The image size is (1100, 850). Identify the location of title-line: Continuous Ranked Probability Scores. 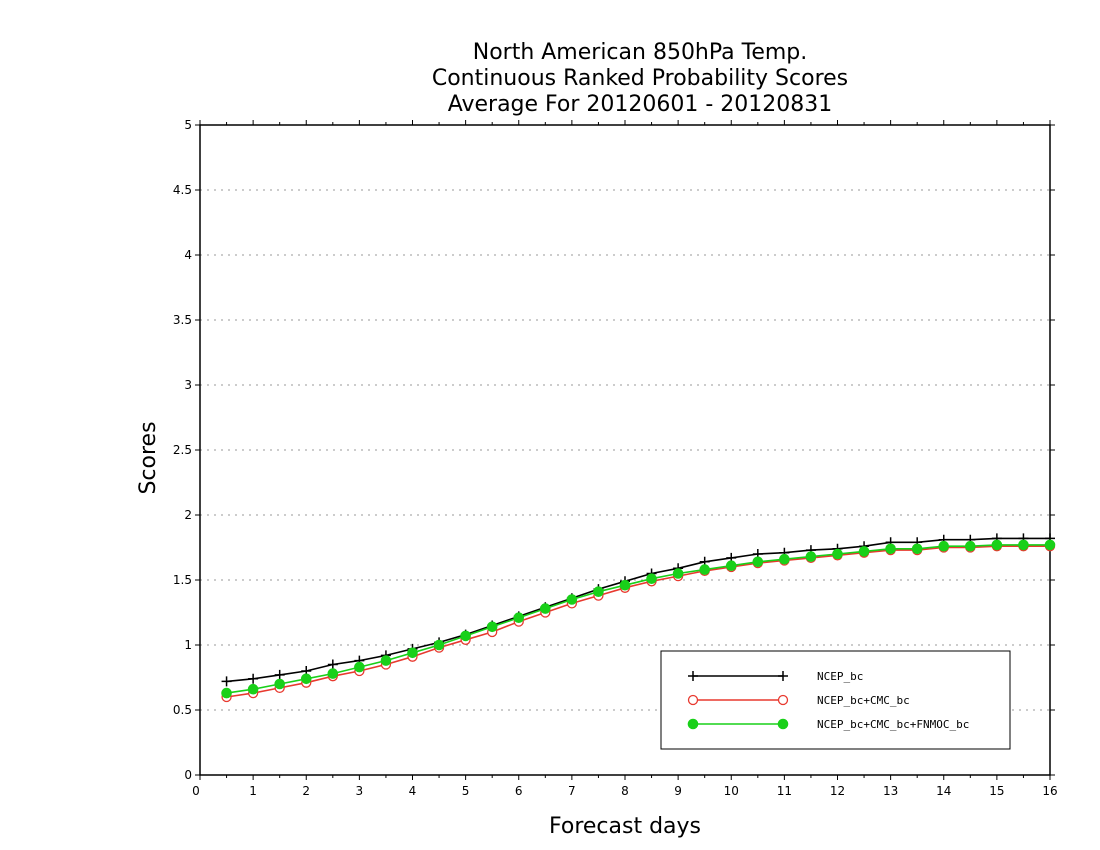
(640, 78).